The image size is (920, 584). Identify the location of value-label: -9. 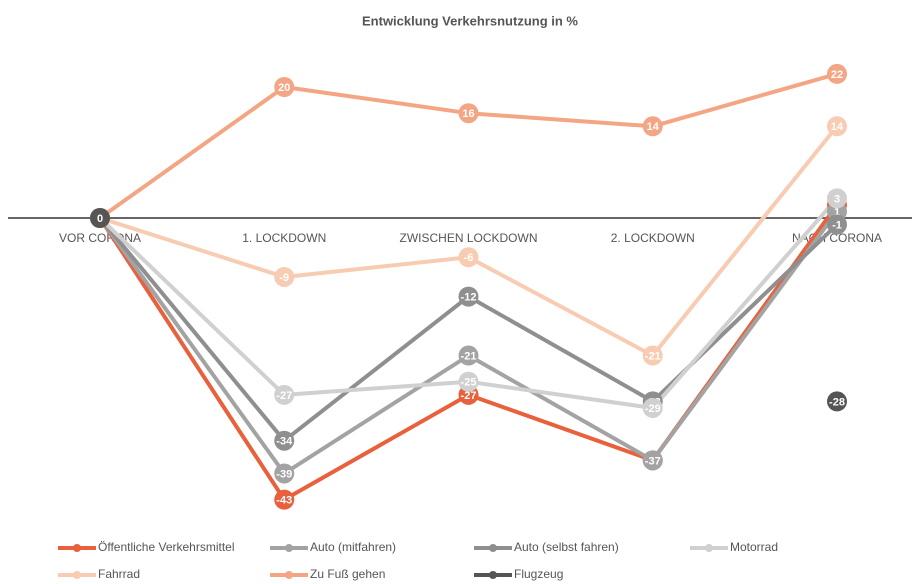
(284, 278).